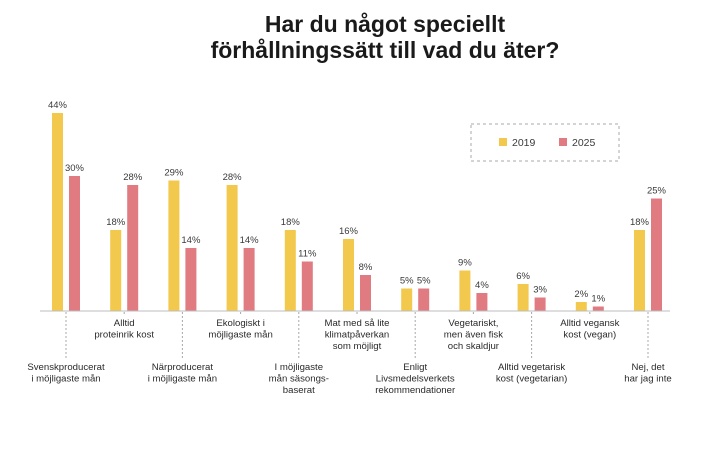 The width and height of the screenshot is (720, 471). Describe the element at coordinates (299, 379) in the screenshot. I see `category-label-5-line-2: mån säsongs-` at that location.